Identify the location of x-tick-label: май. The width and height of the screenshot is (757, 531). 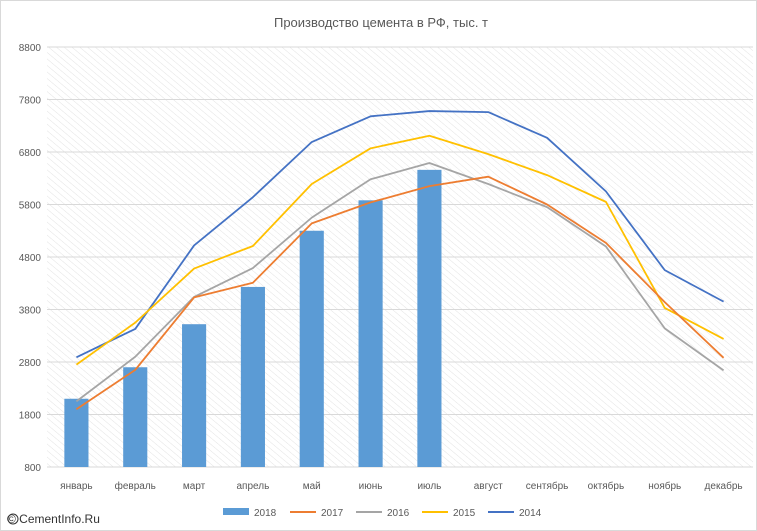
(312, 486).